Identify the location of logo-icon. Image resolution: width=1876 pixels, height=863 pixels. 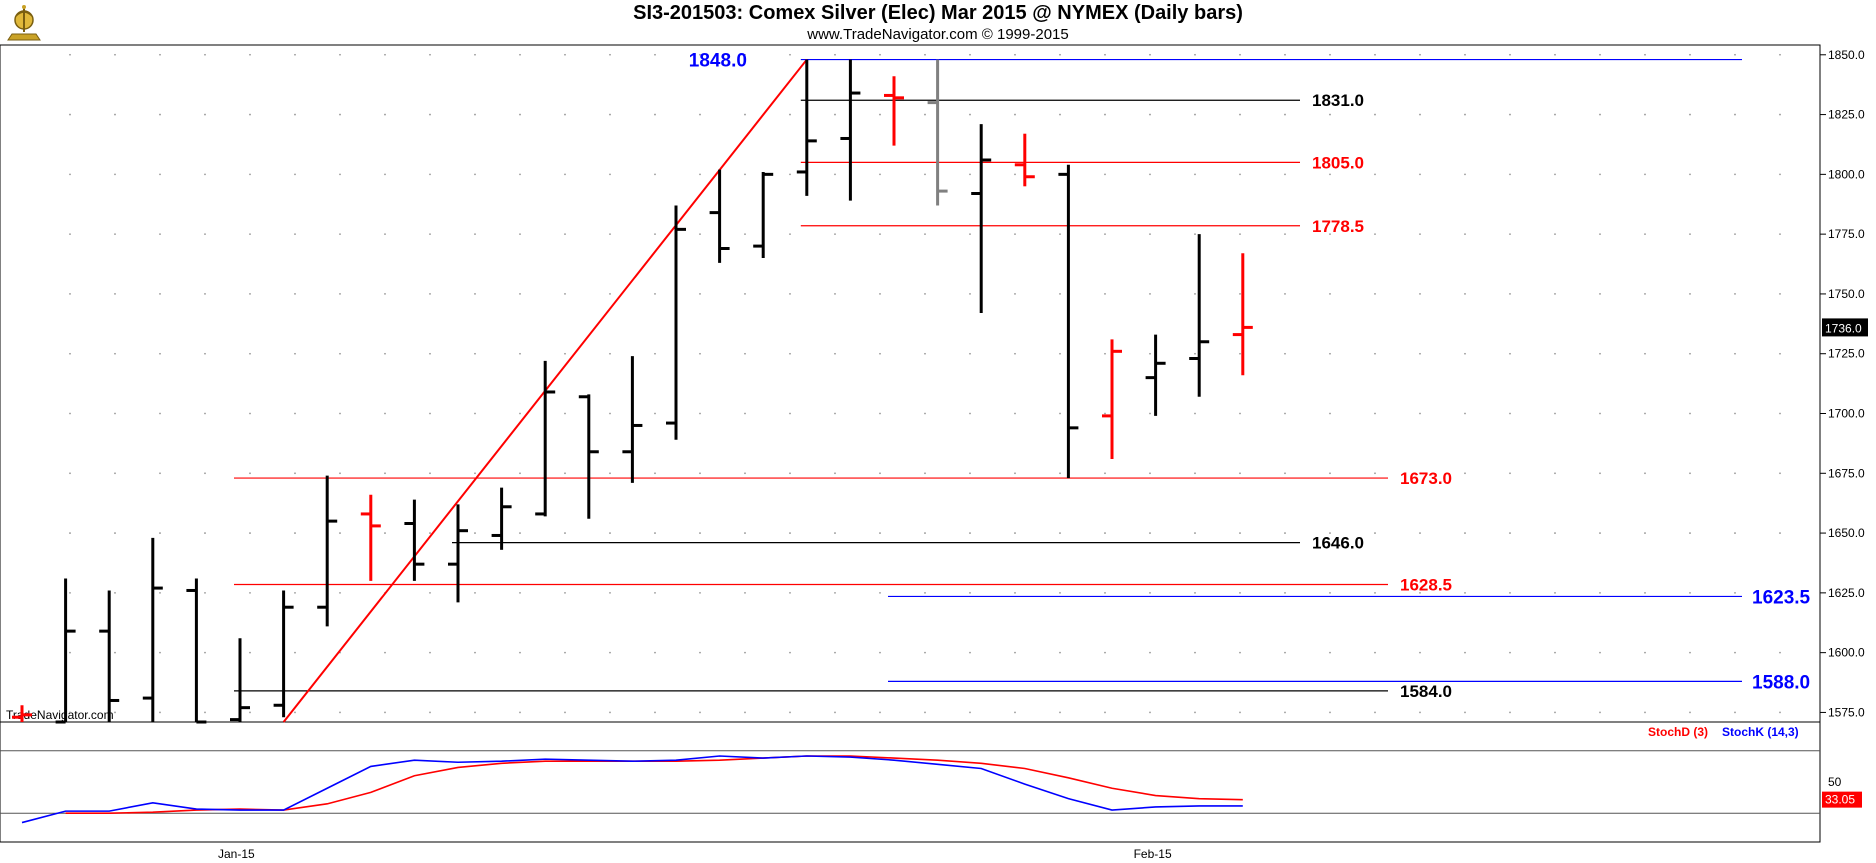
(24, 23).